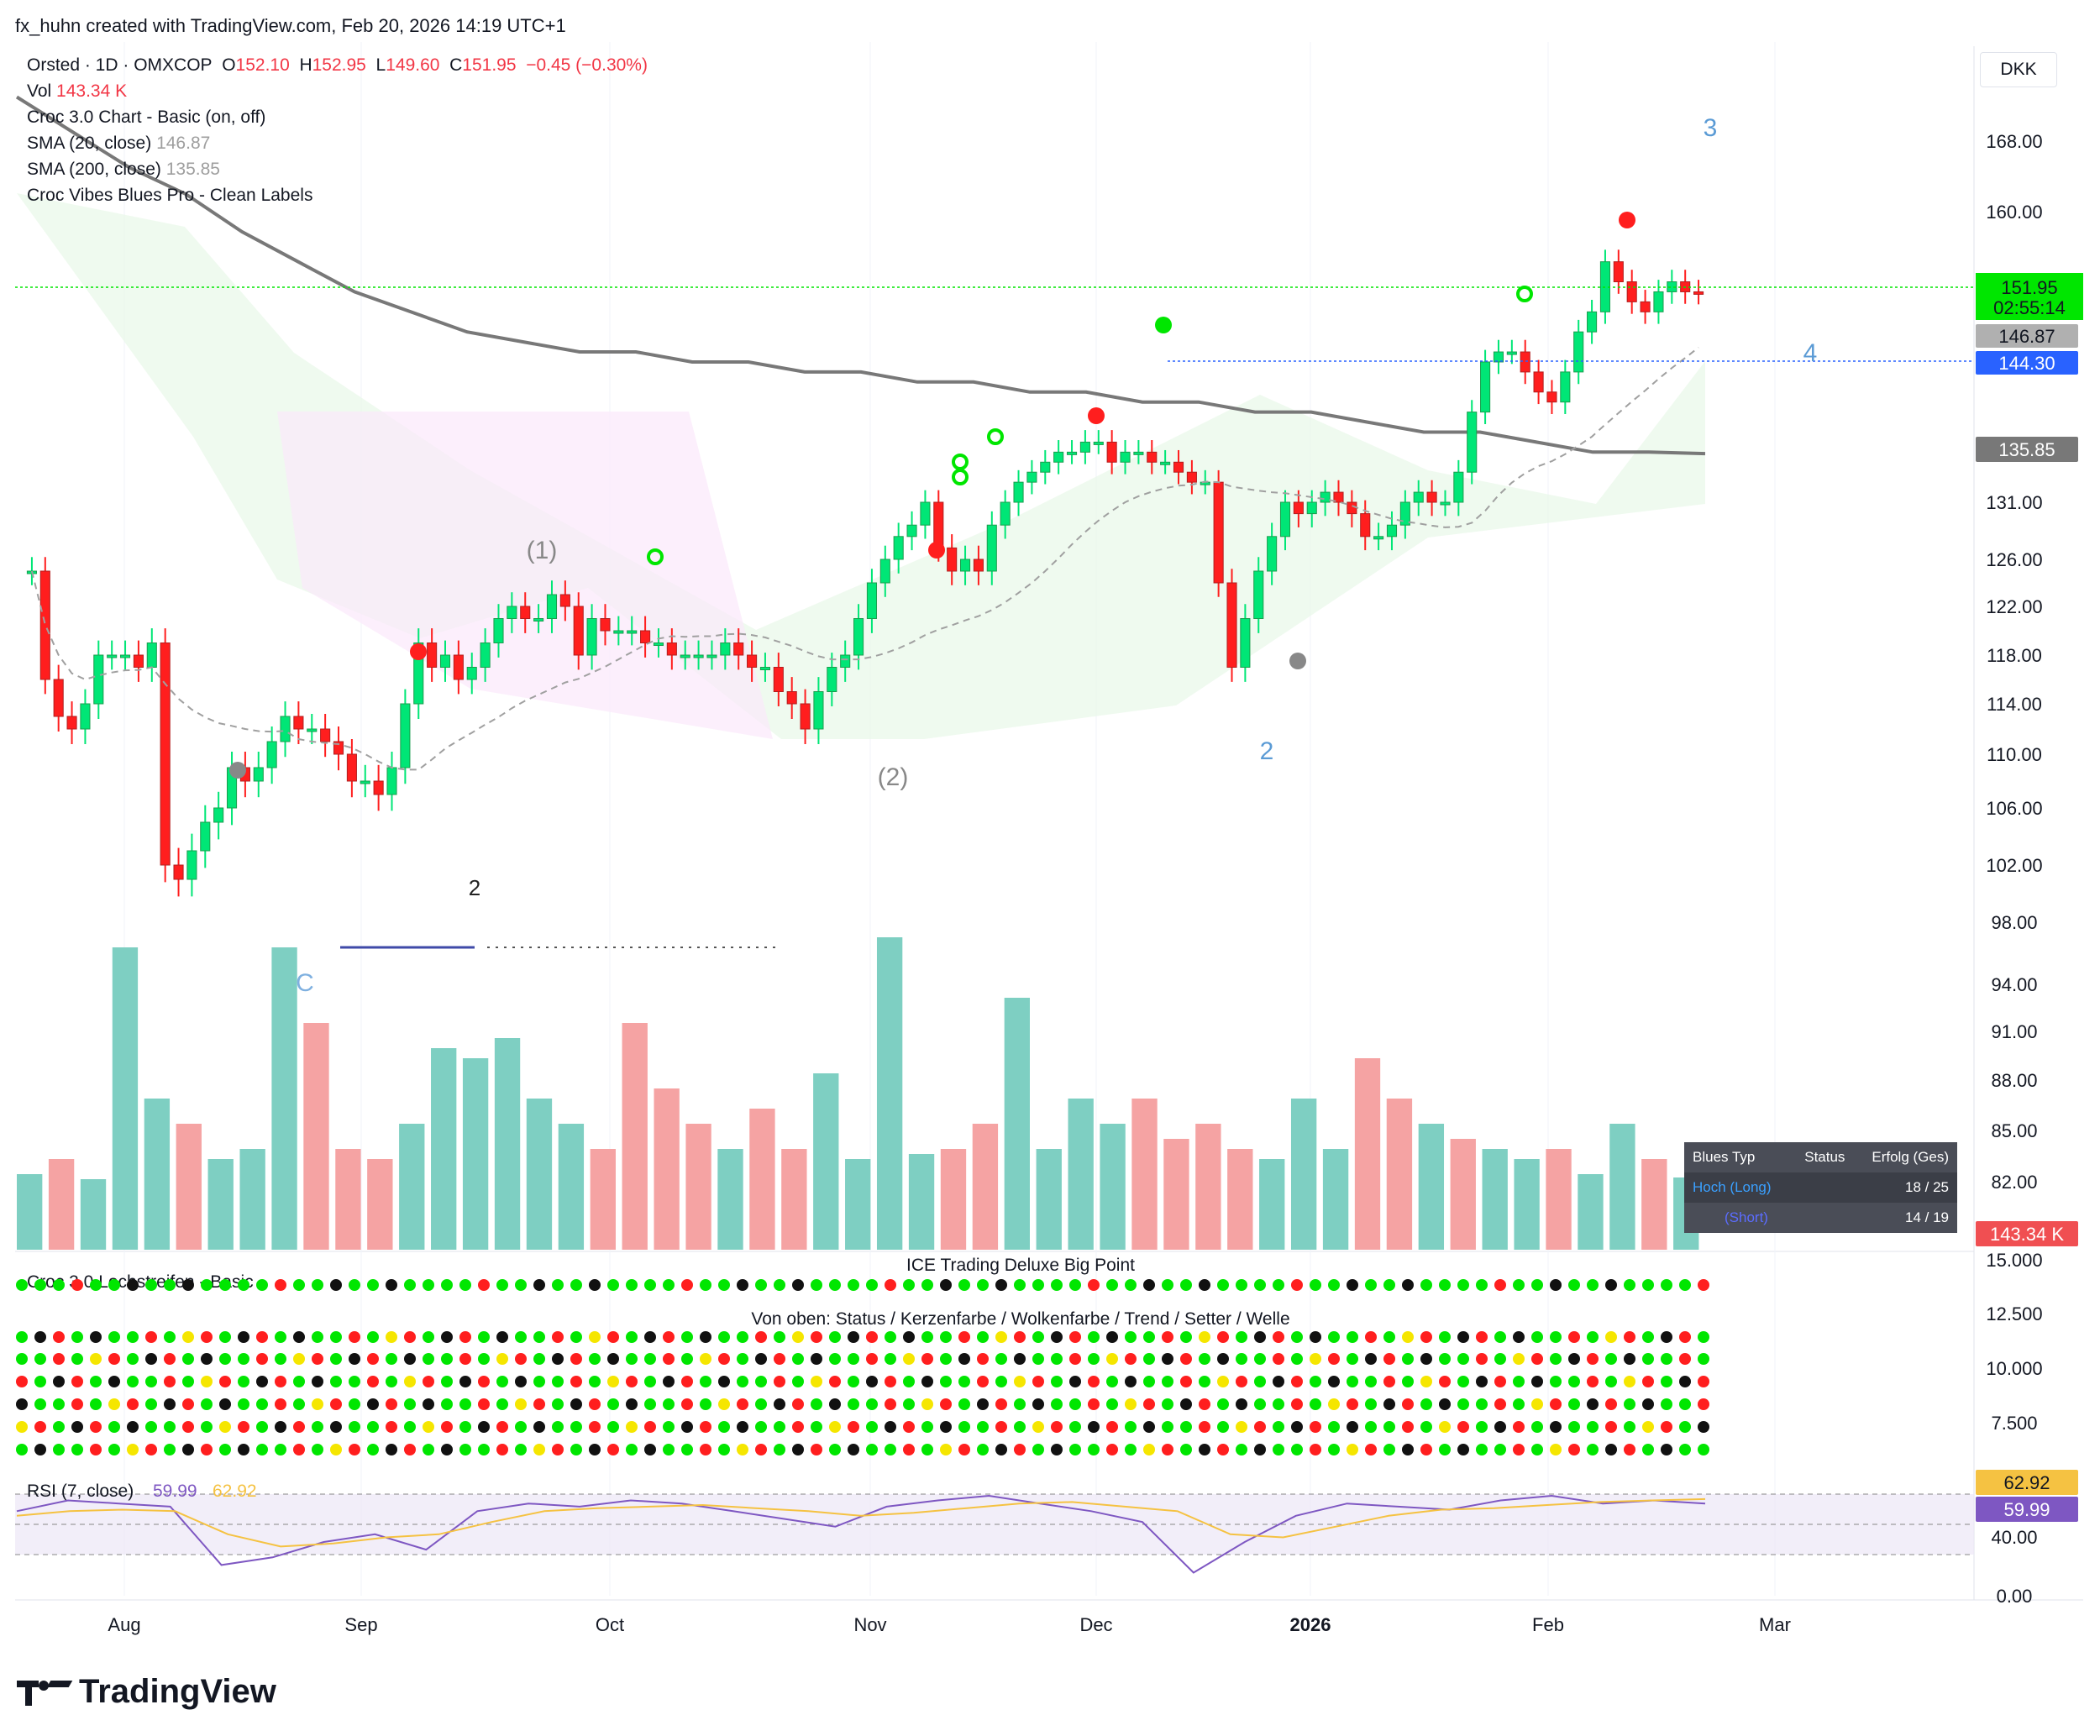 The height and width of the screenshot is (1736, 2100). Describe the element at coordinates (123, 169) in the screenshot. I see `indicator-sma200: SMA (200, close) 135.85` at that location.